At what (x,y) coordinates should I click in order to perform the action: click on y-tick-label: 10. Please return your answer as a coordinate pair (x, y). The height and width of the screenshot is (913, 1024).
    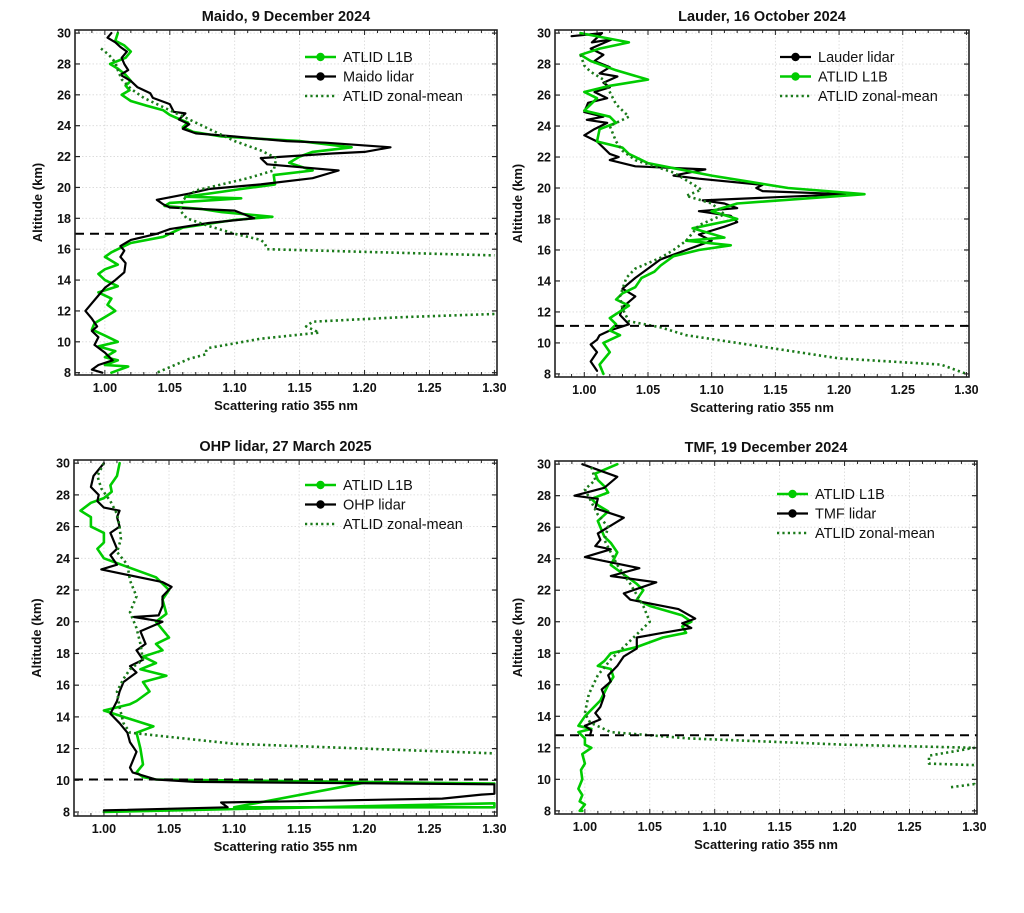
    Looking at the image, I should click on (64, 342).